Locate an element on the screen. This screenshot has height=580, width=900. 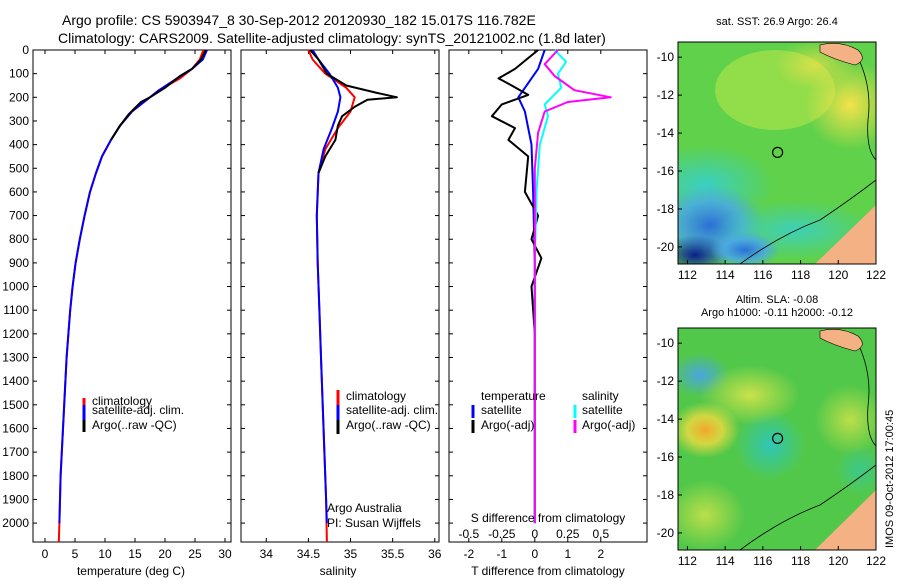
map-x-tick-label: 120 is located at coordinates (838, 275).